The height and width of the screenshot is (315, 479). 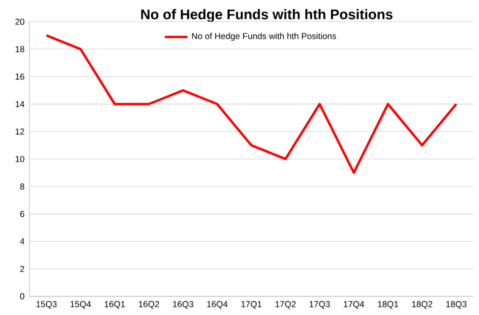 I want to click on x-tick-label: 17Q2, so click(x=286, y=305).